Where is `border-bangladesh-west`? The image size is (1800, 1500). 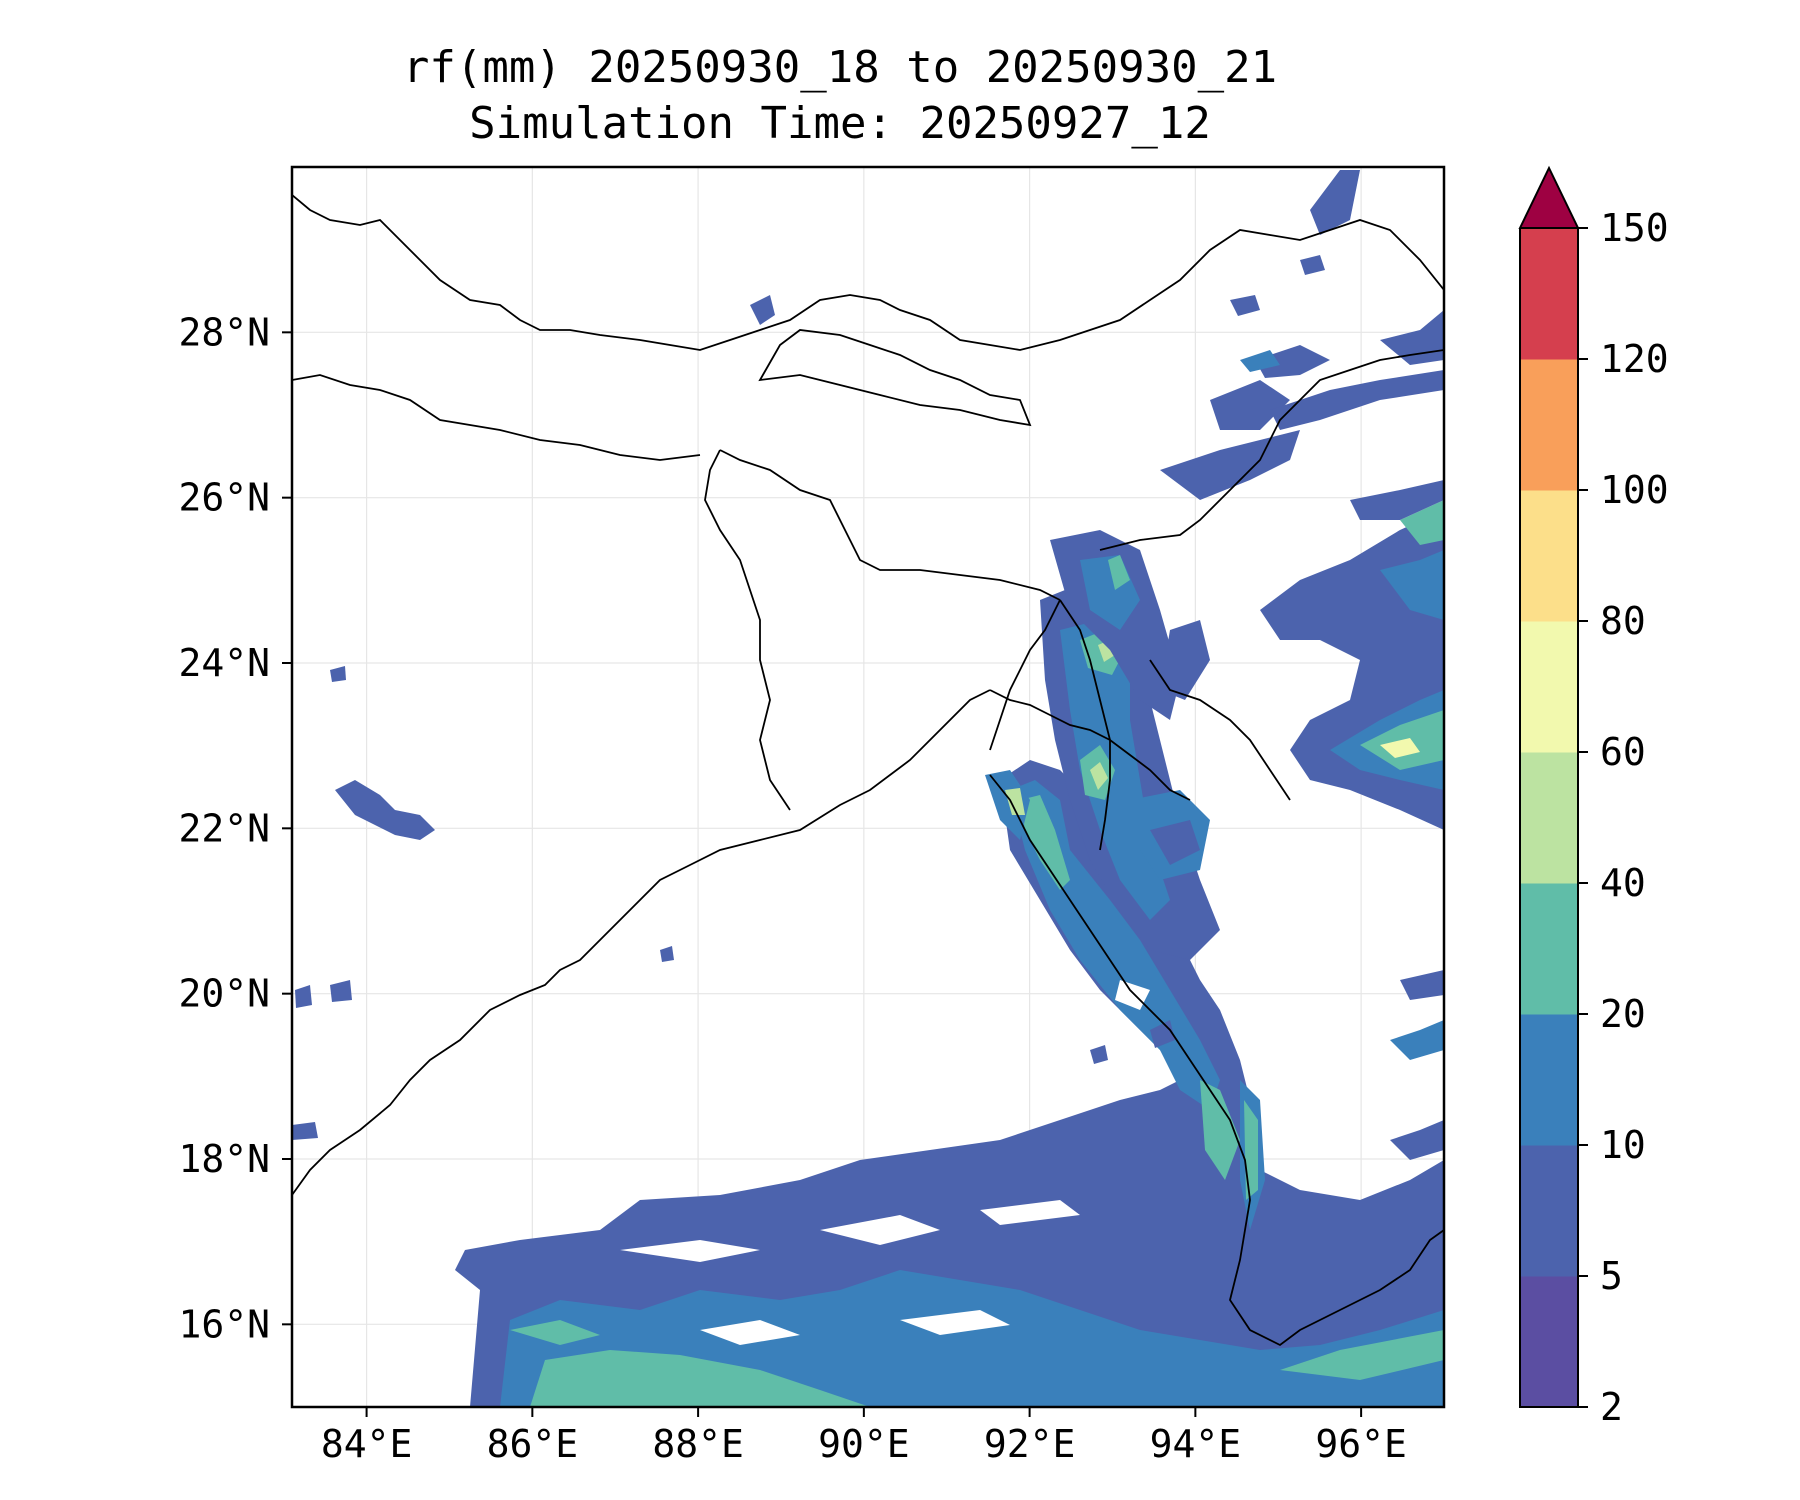
border-bangladesh-west is located at coordinates (747, 630).